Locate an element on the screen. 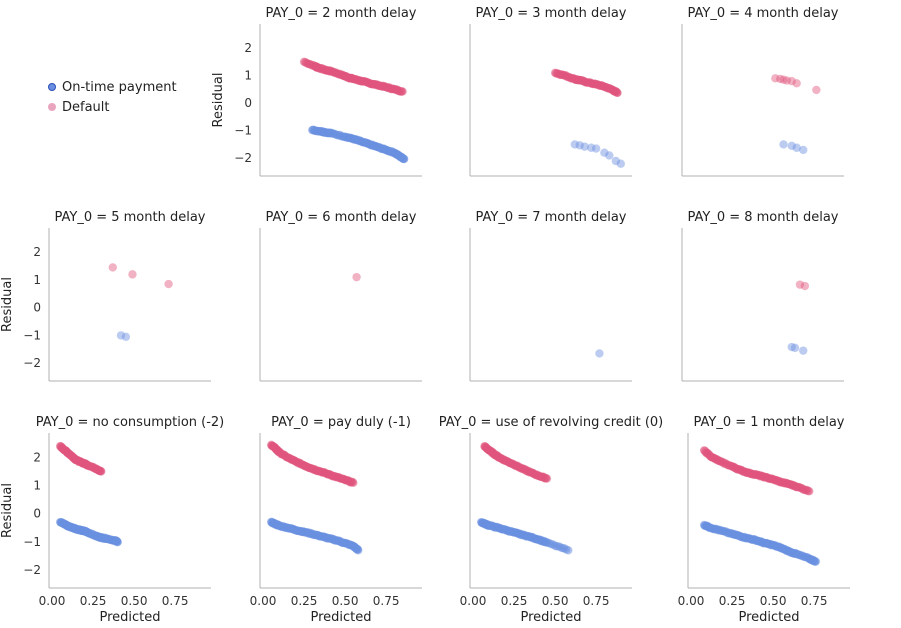 The image size is (901, 628). panel-8-title: PAY_0 = no consumption (-2) is located at coordinates (130, 422).